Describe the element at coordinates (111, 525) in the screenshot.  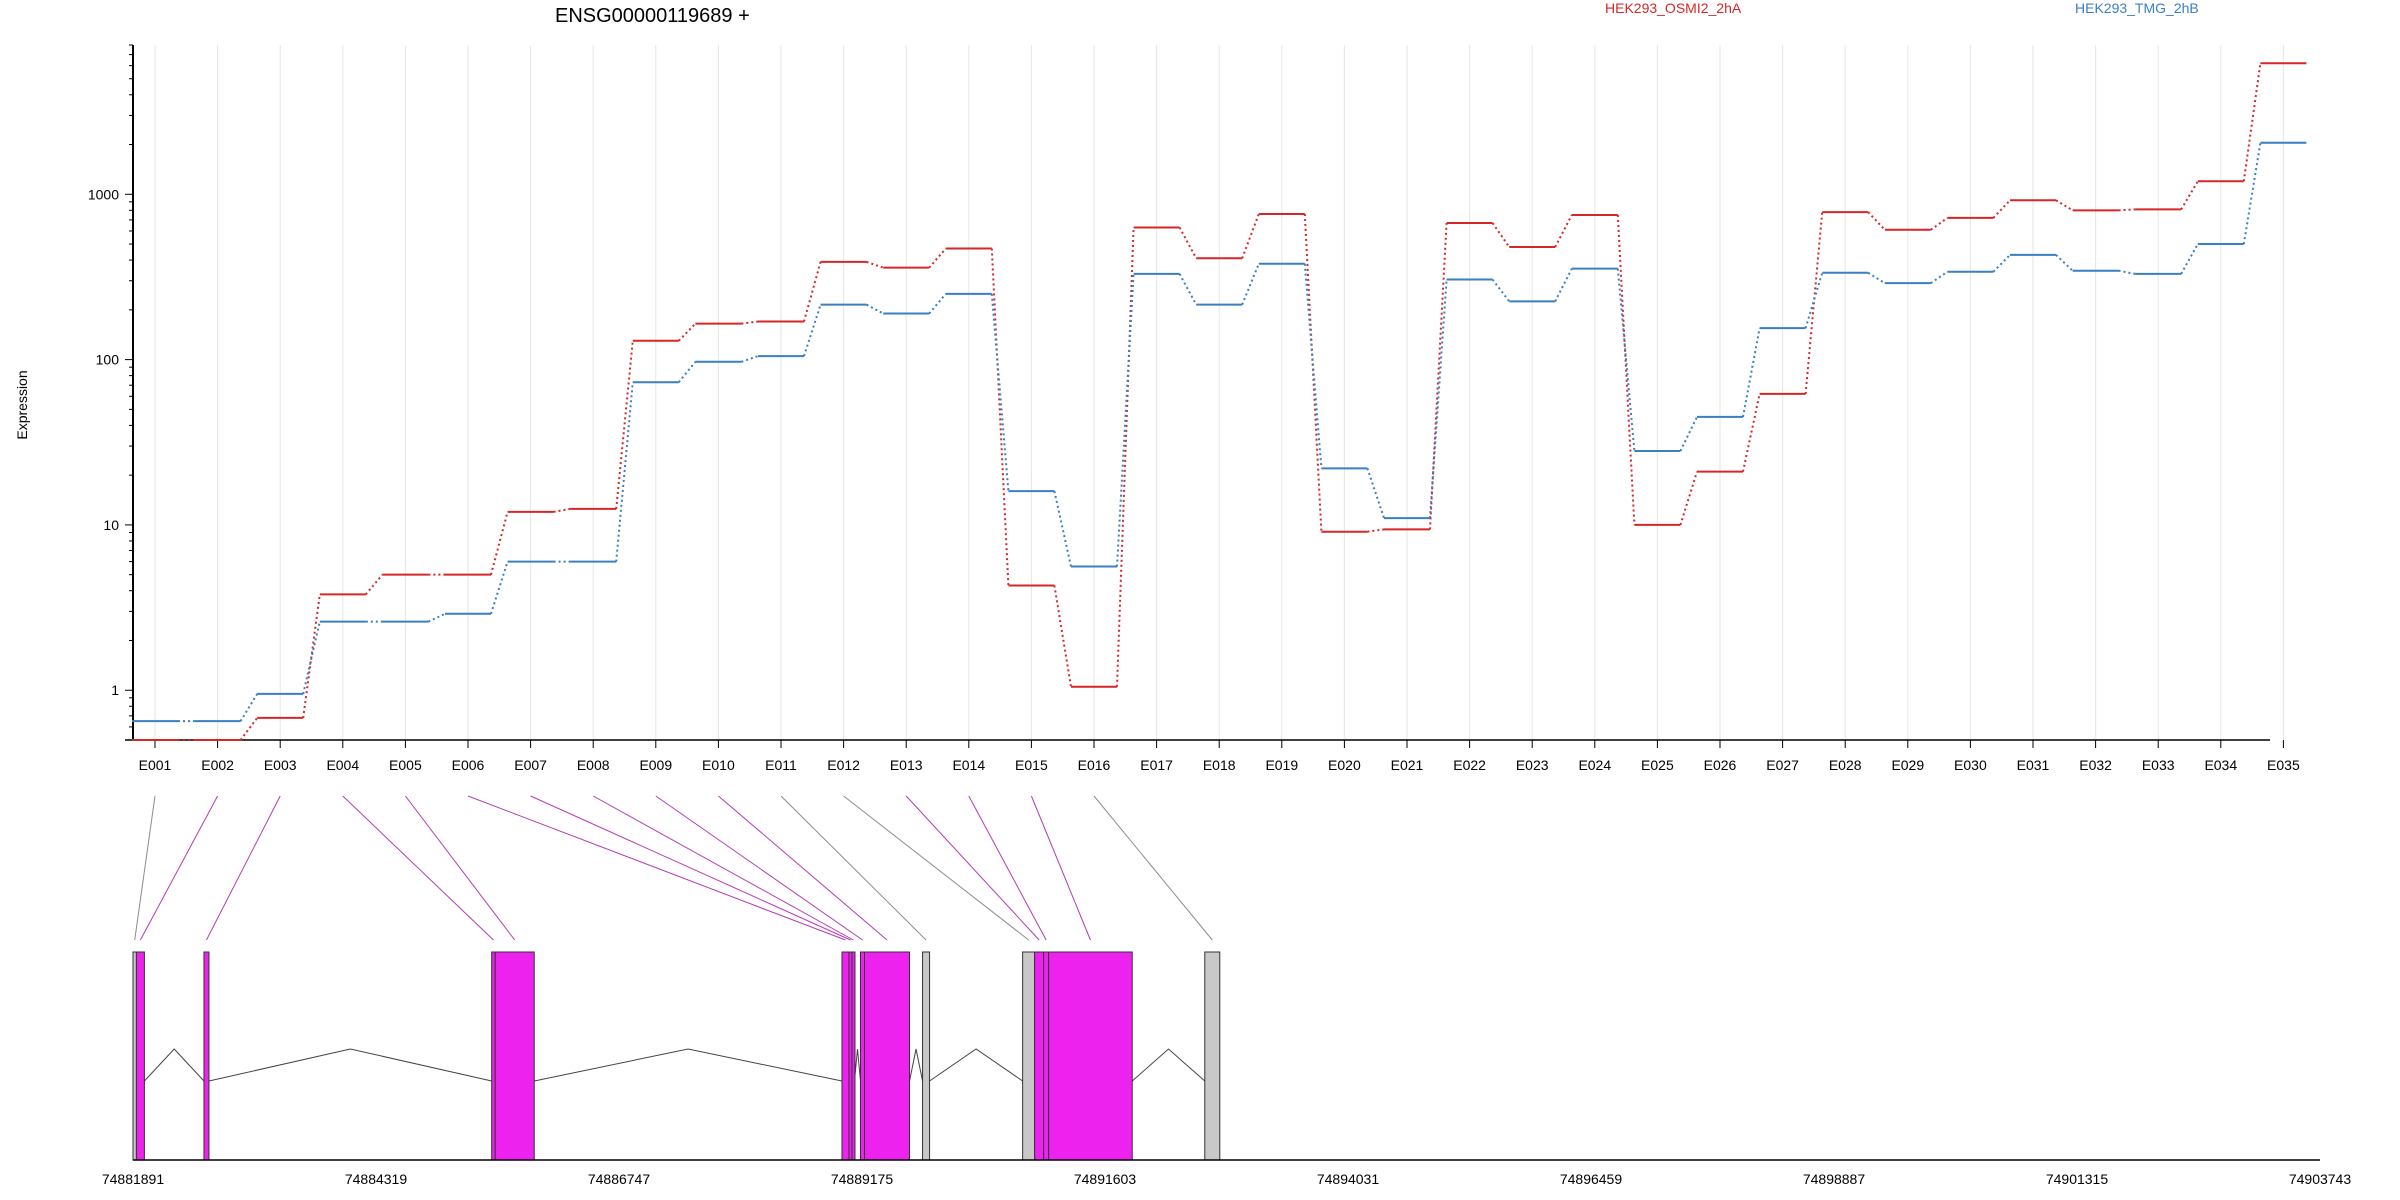
I see `y-tick-label: 10` at that location.